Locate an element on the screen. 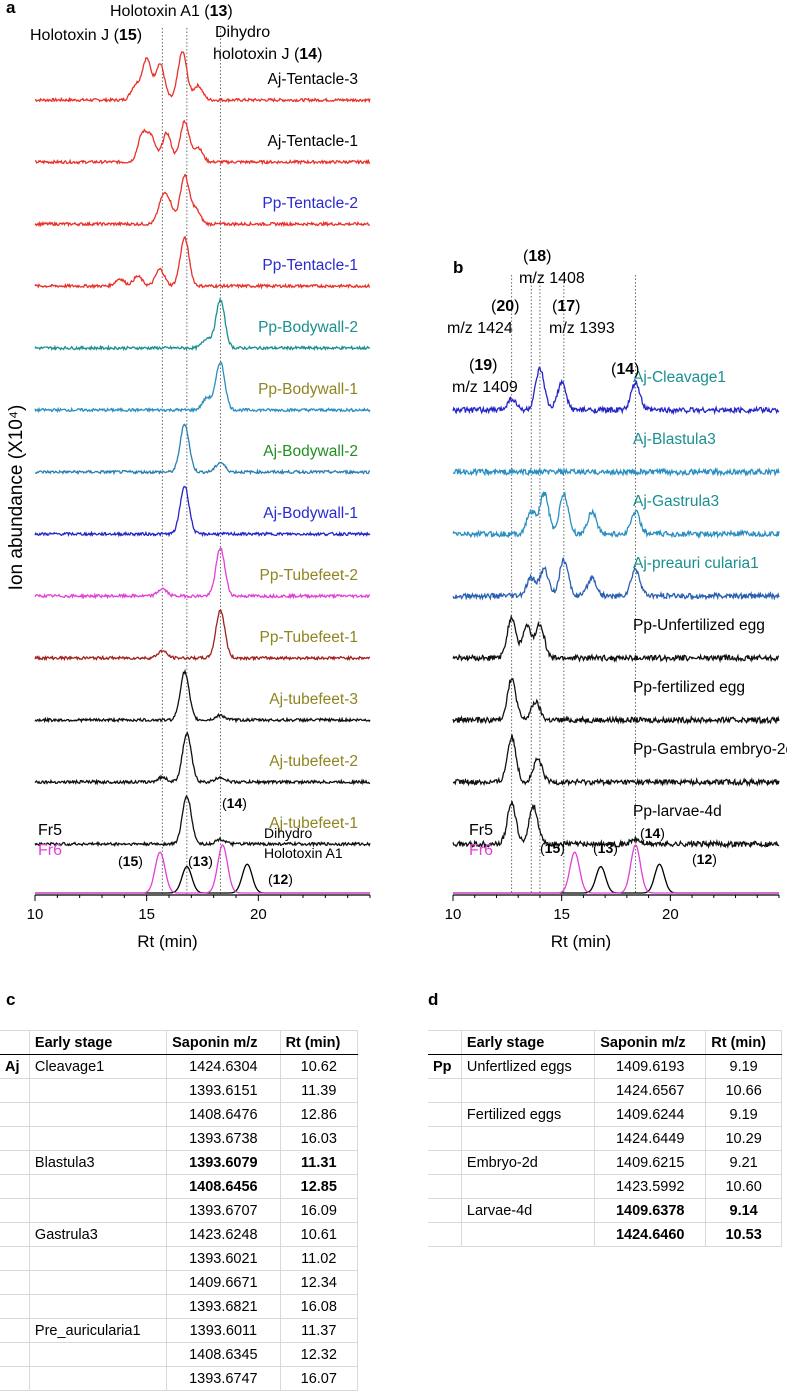  table-cell: 10.60 is located at coordinates (743, 1186).